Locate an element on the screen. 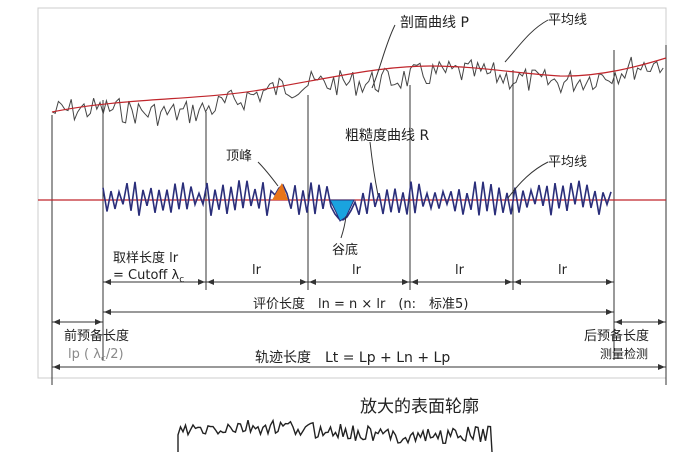 This screenshot has width=696, height=453. label-post-travel: 后预备长度 is located at coordinates (616, 336).